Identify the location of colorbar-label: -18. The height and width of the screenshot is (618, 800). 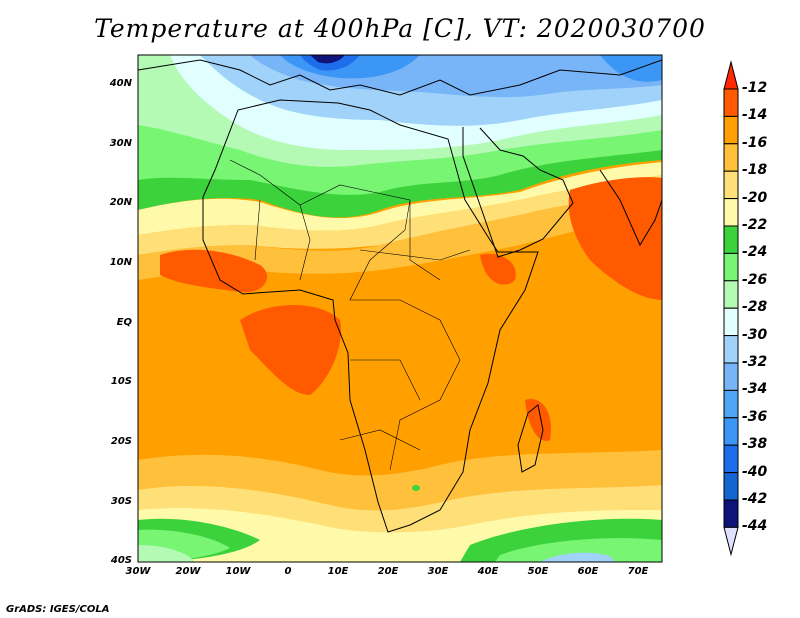
(755, 170).